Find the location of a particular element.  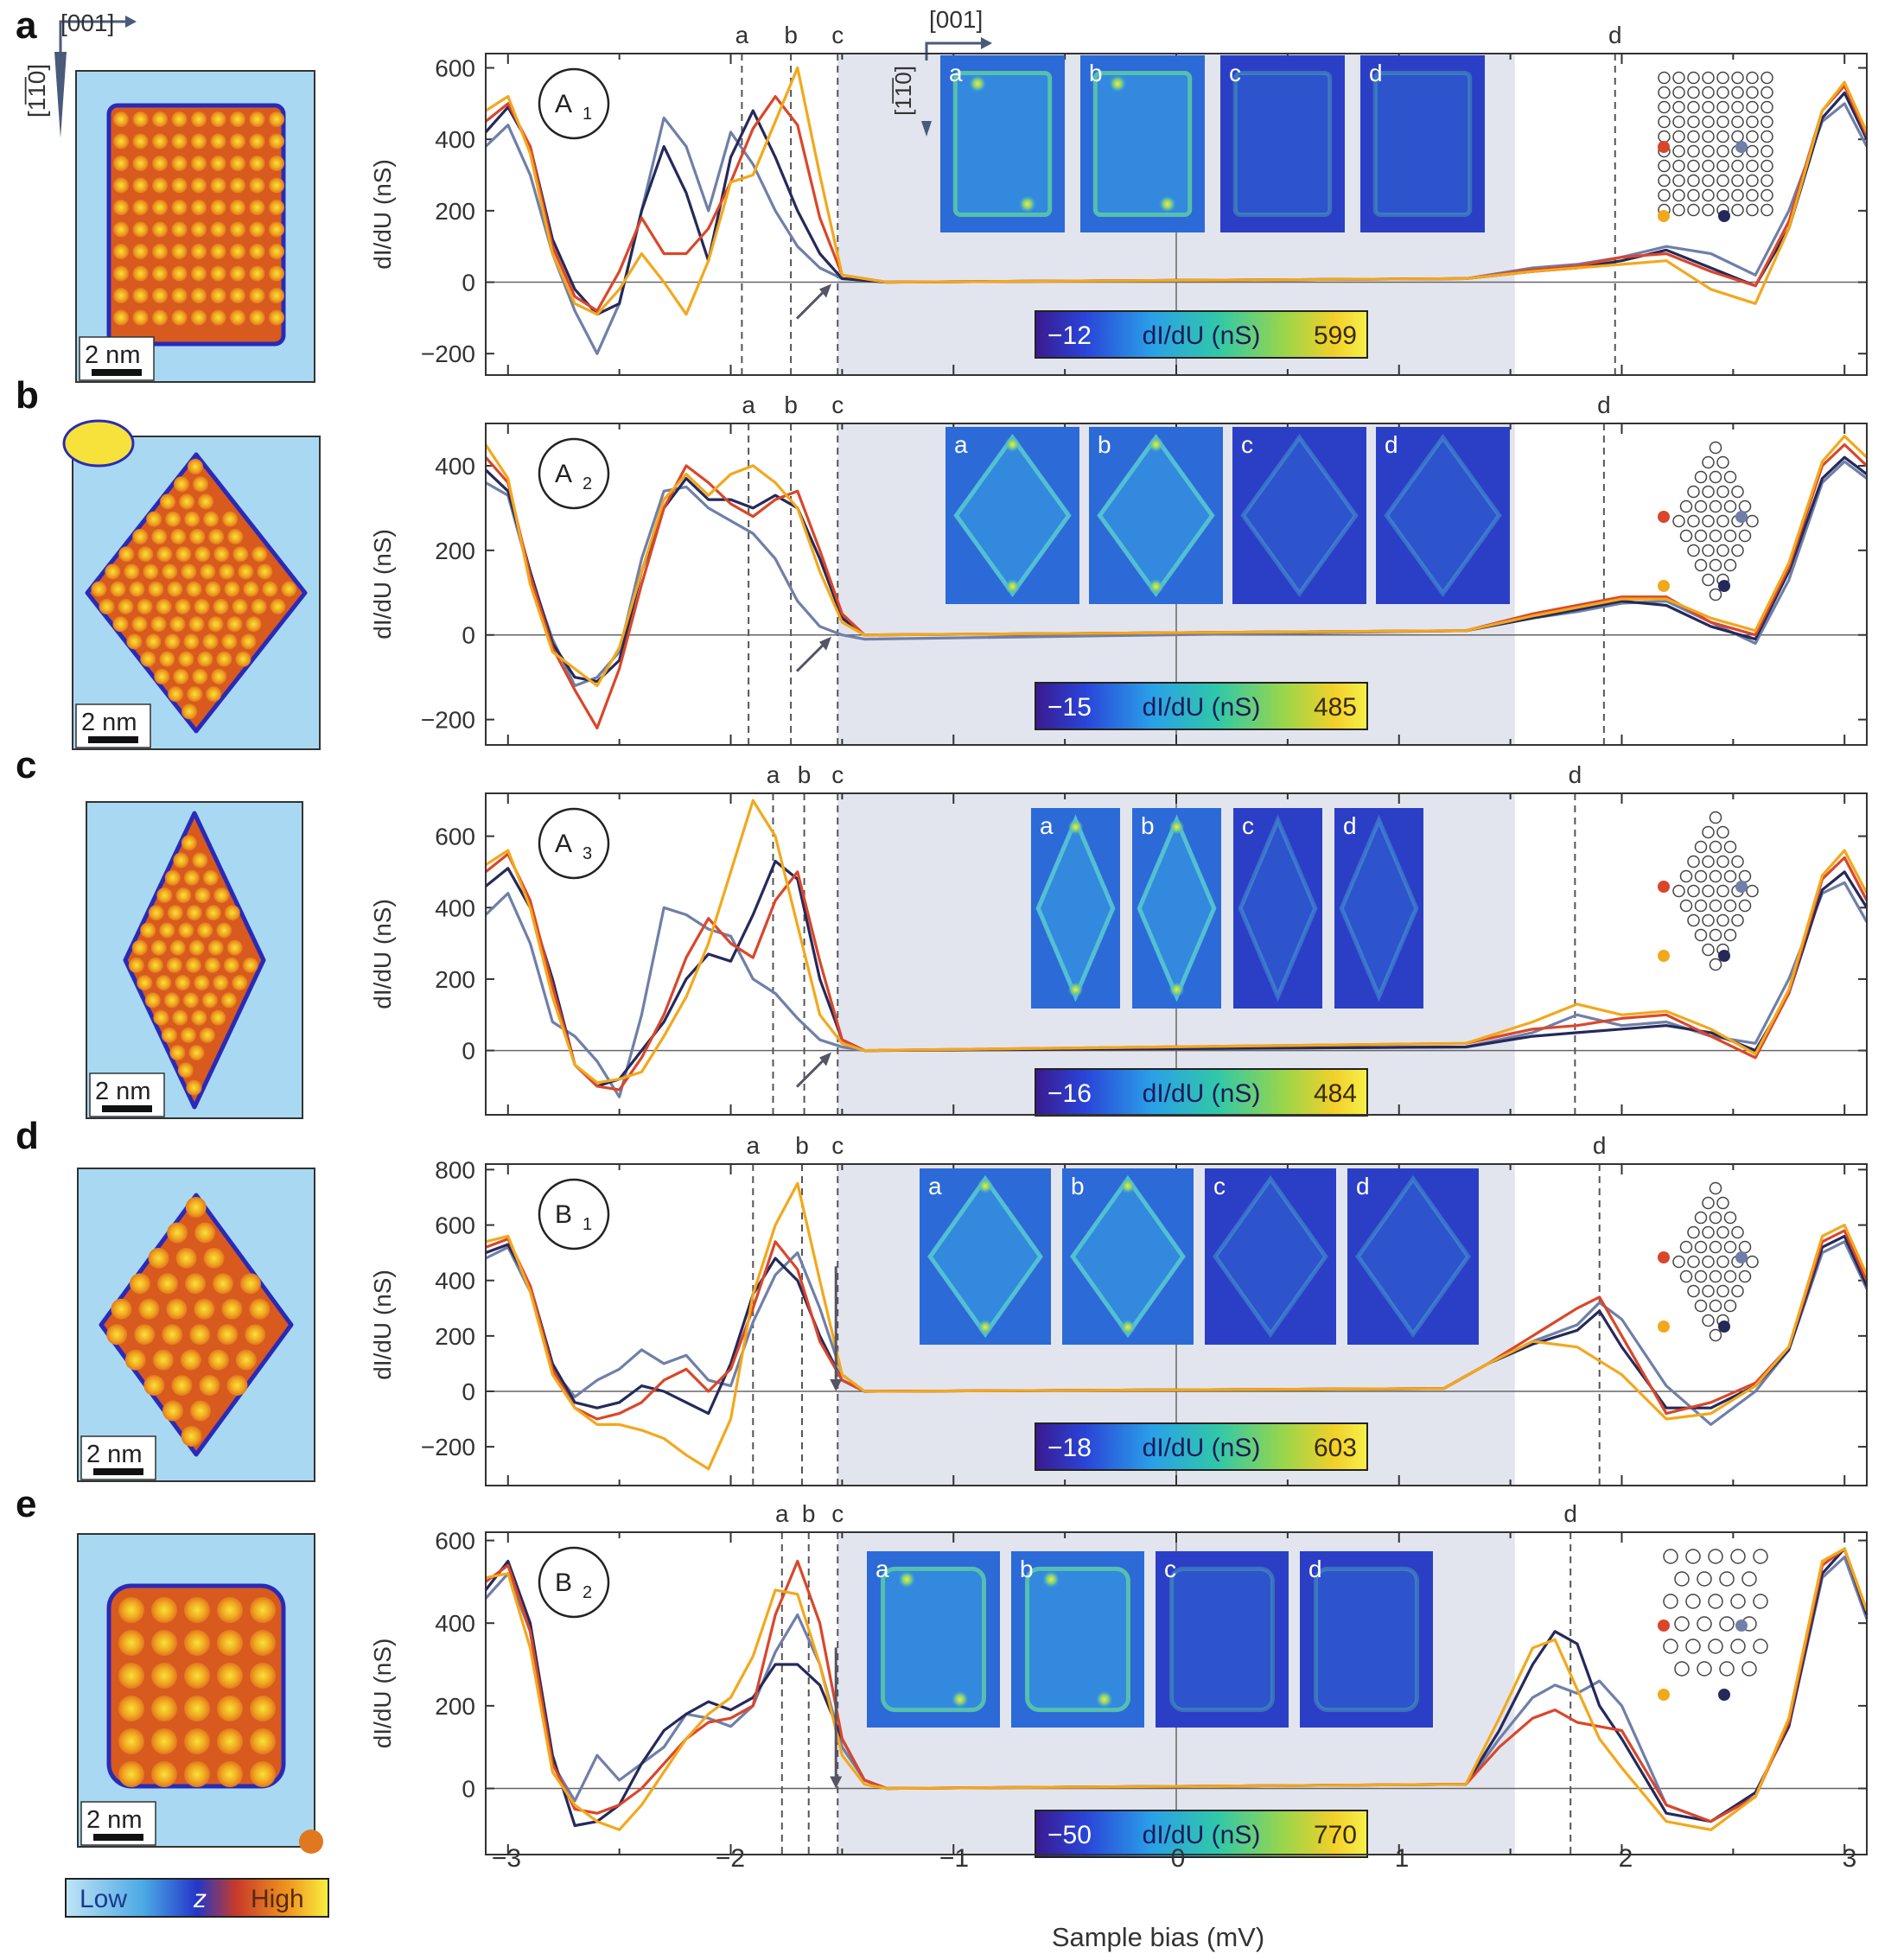

map-label: c is located at coordinates (1248, 825).